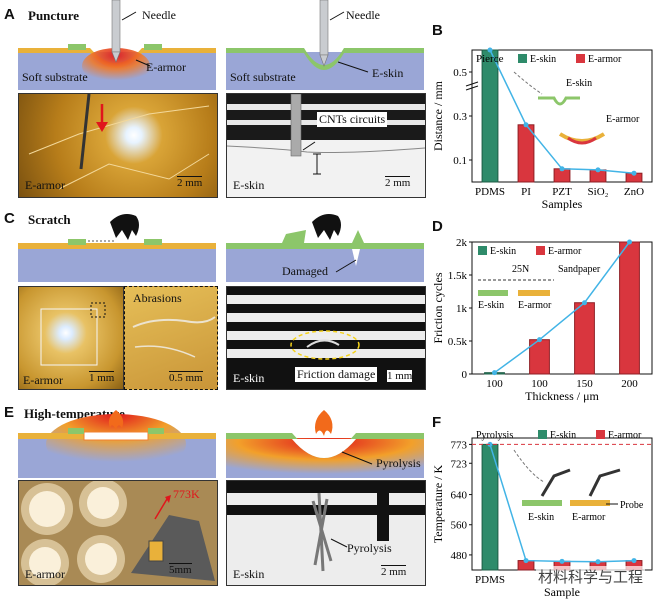 The image size is (660, 602). Describe the element at coordinates (520, 269) in the screenshot. I see `annotation-25n: 25N` at that location.